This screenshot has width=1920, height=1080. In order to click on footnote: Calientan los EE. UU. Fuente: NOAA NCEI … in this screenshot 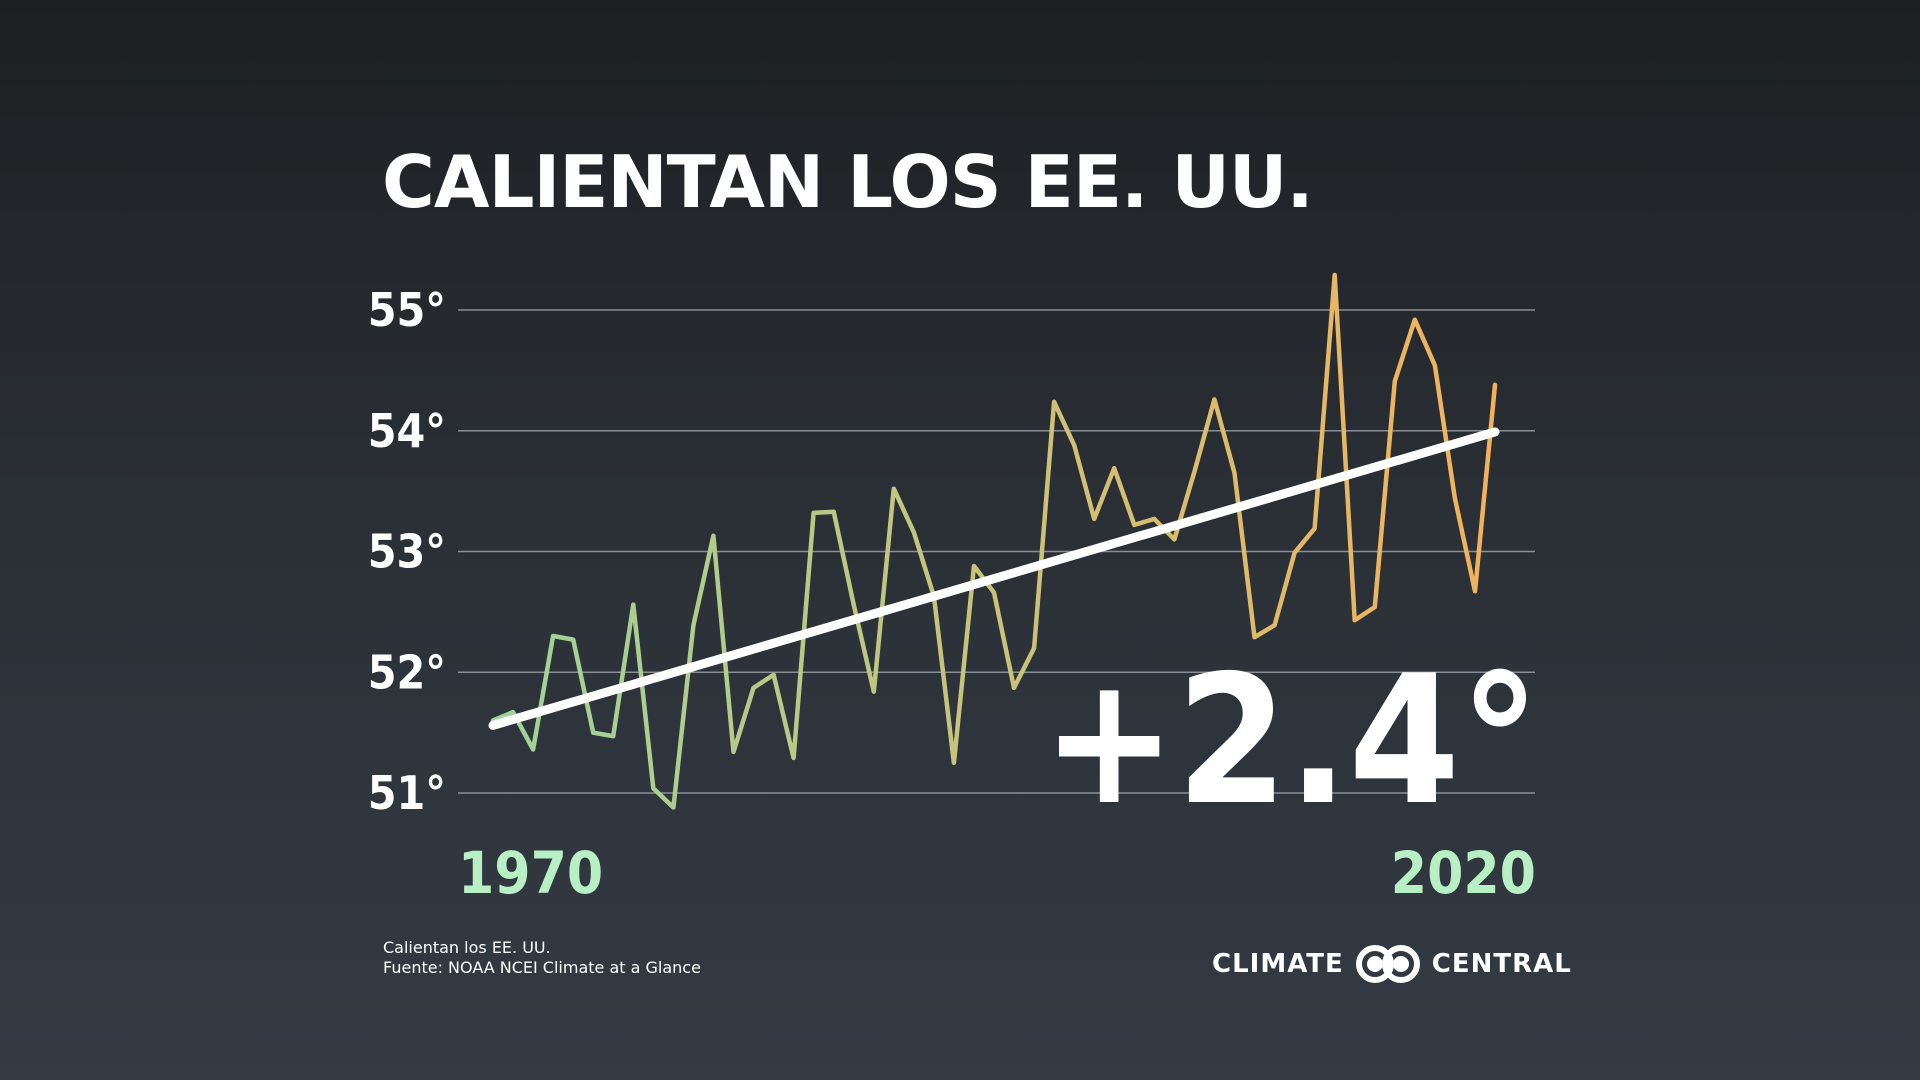, I will do `click(542, 958)`.